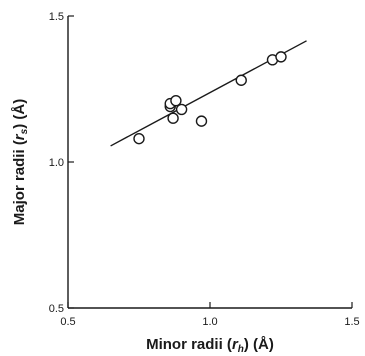  What do you see at coordinates (19, 136) in the screenshot?
I see `y-axis-title-symbol: r` at bounding box center [19, 136].